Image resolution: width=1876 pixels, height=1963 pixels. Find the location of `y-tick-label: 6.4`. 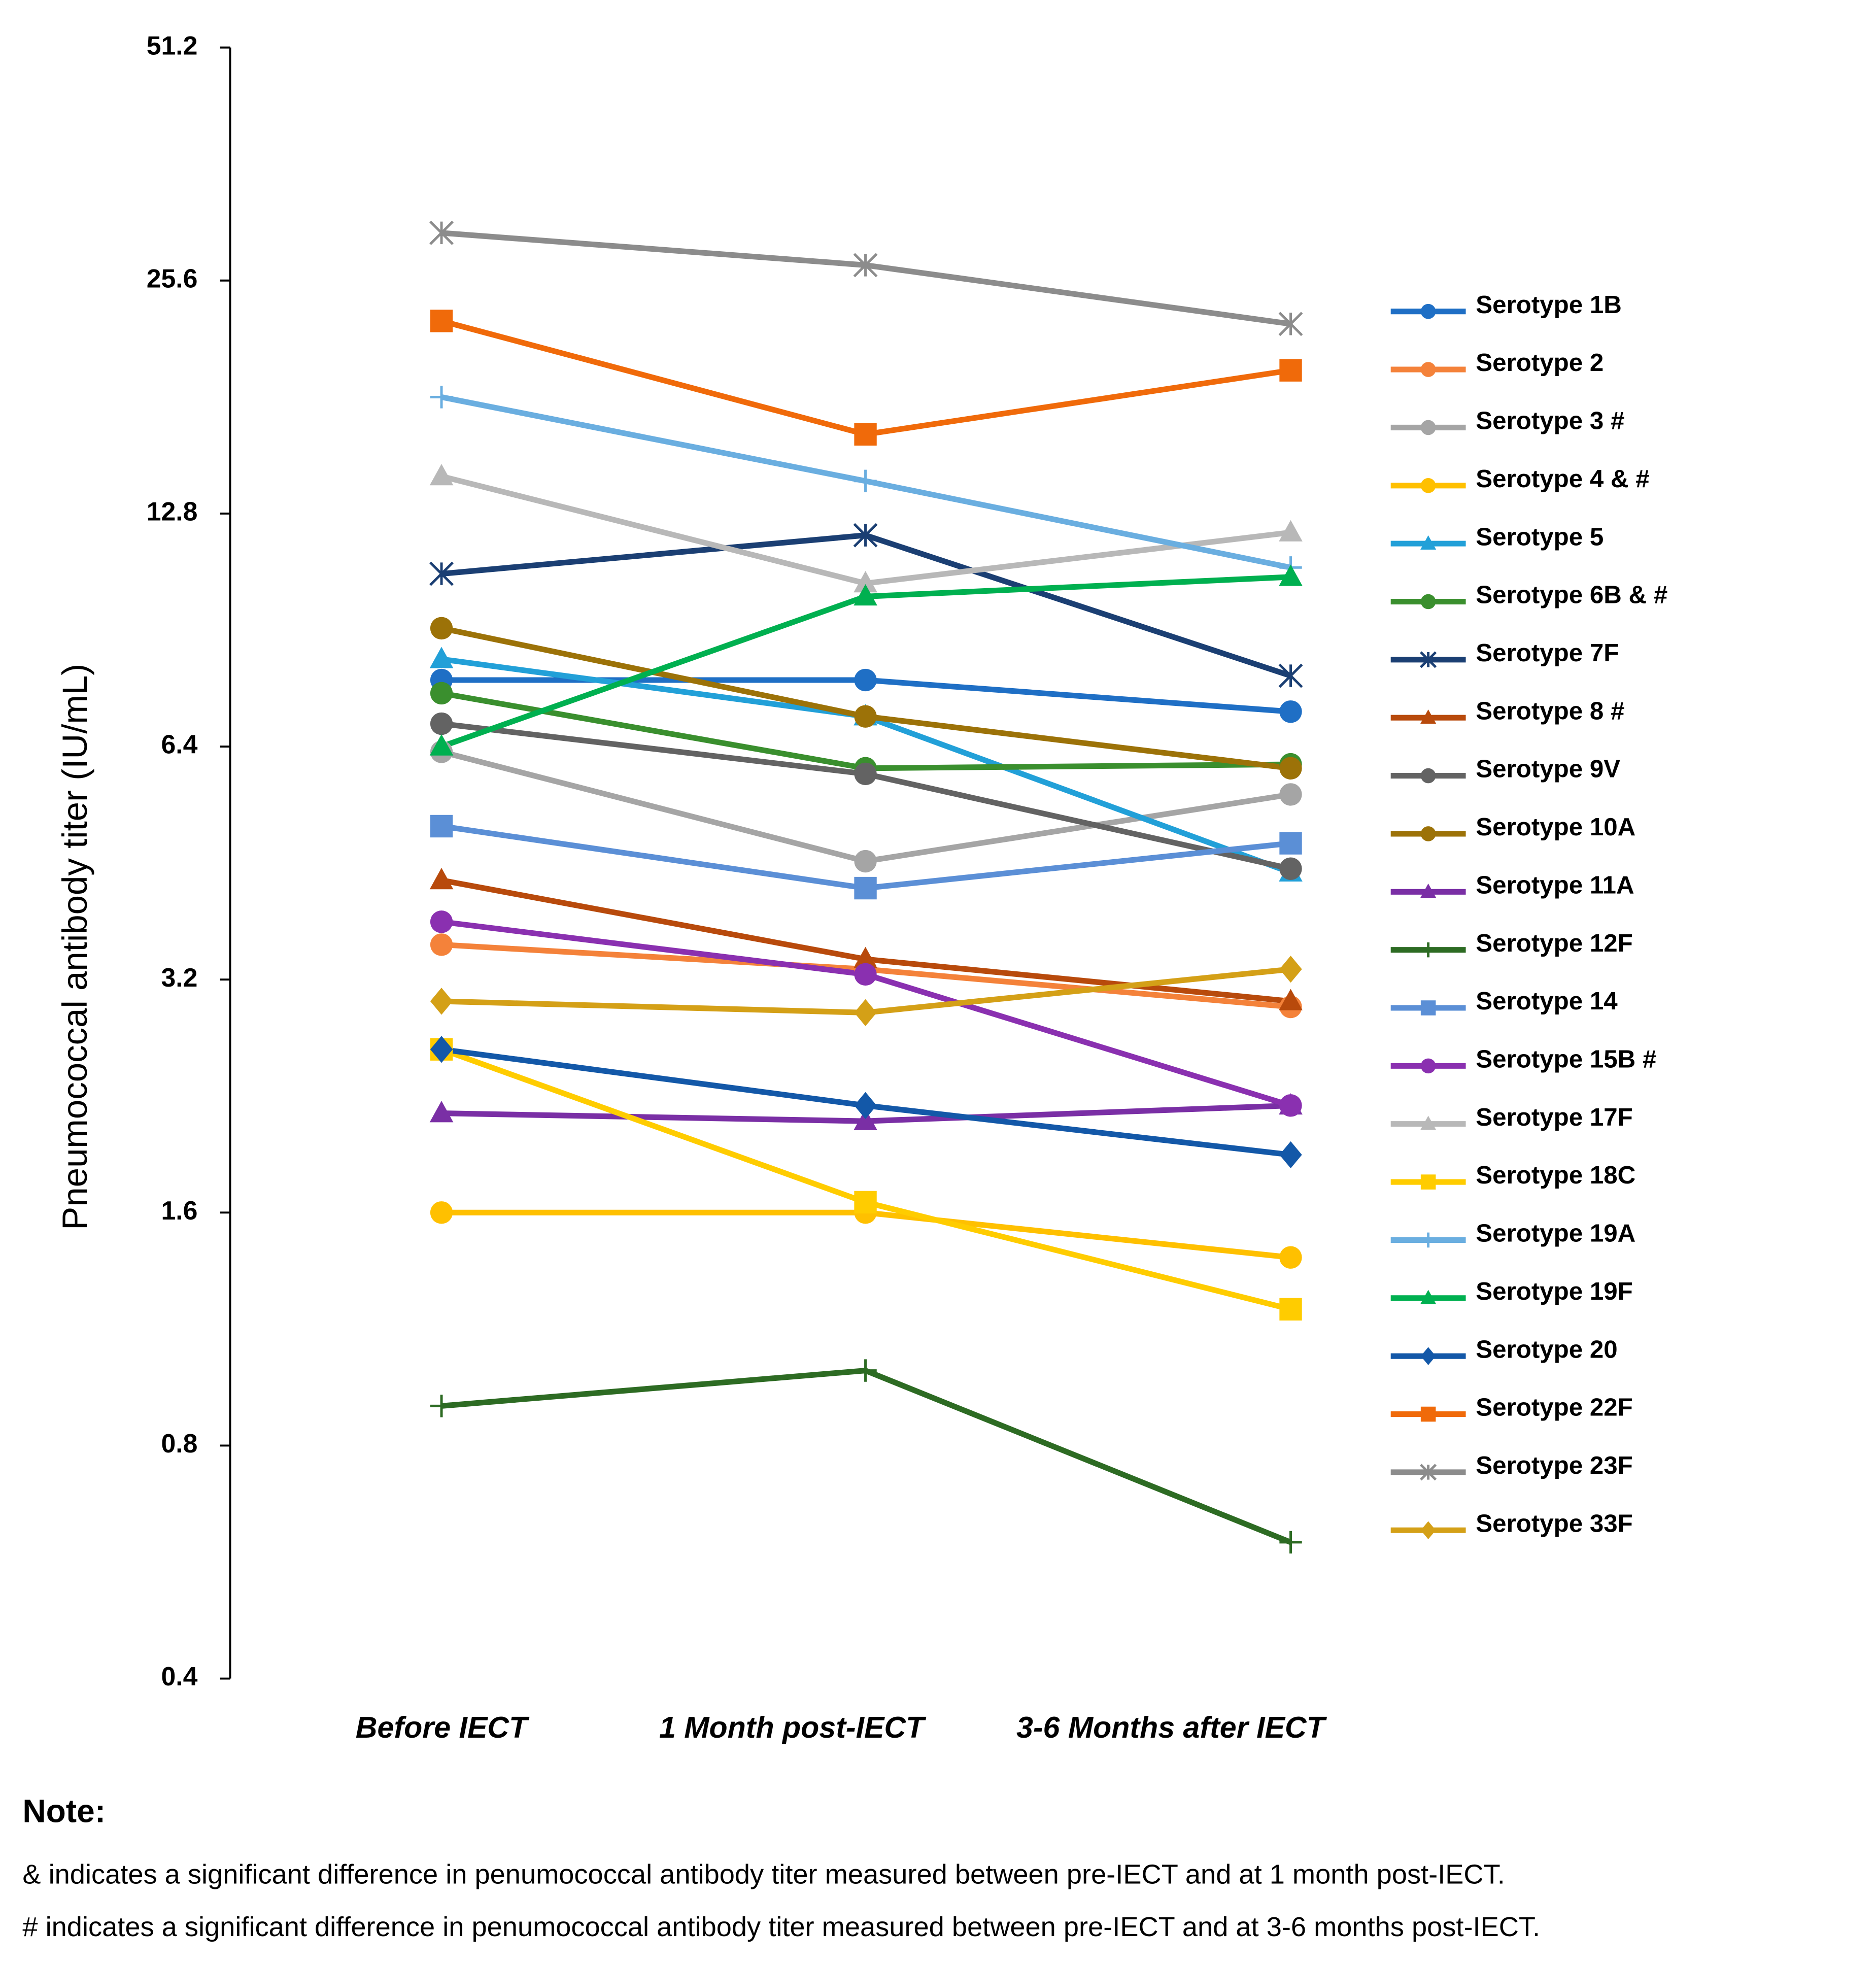

y-tick-label: 6.4 is located at coordinates (179, 745).